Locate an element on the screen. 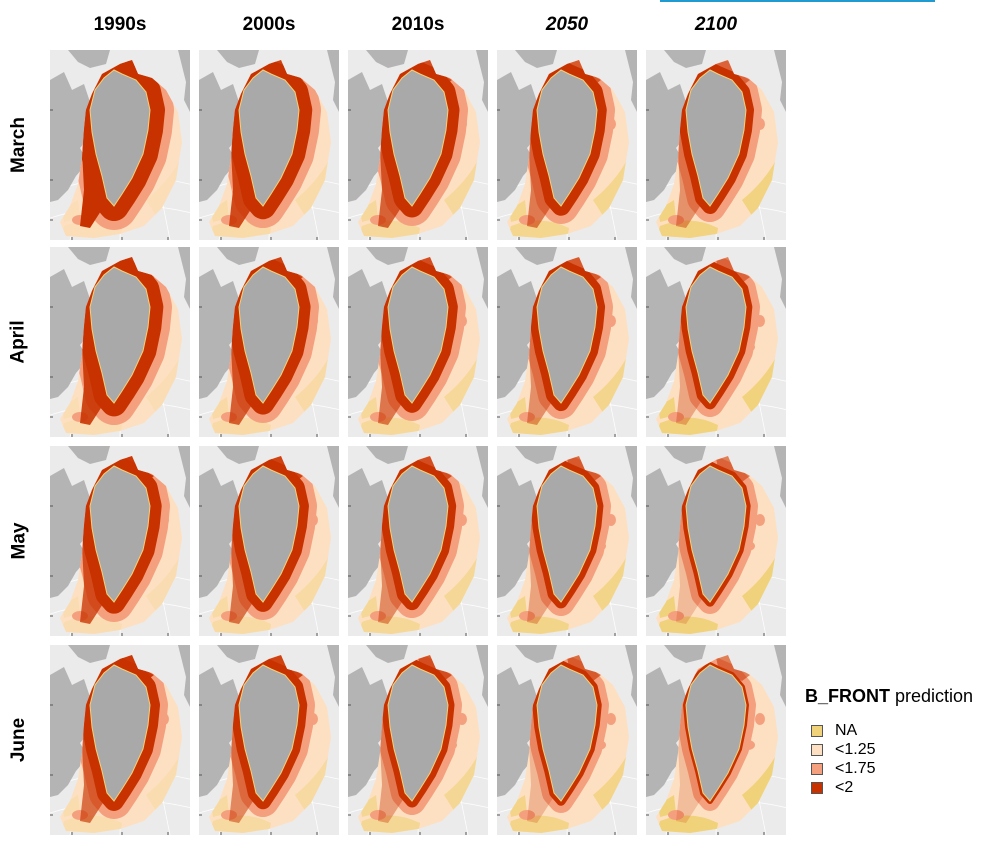 The width and height of the screenshot is (995, 860). row-label-june: June is located at coordinates (19, 740).